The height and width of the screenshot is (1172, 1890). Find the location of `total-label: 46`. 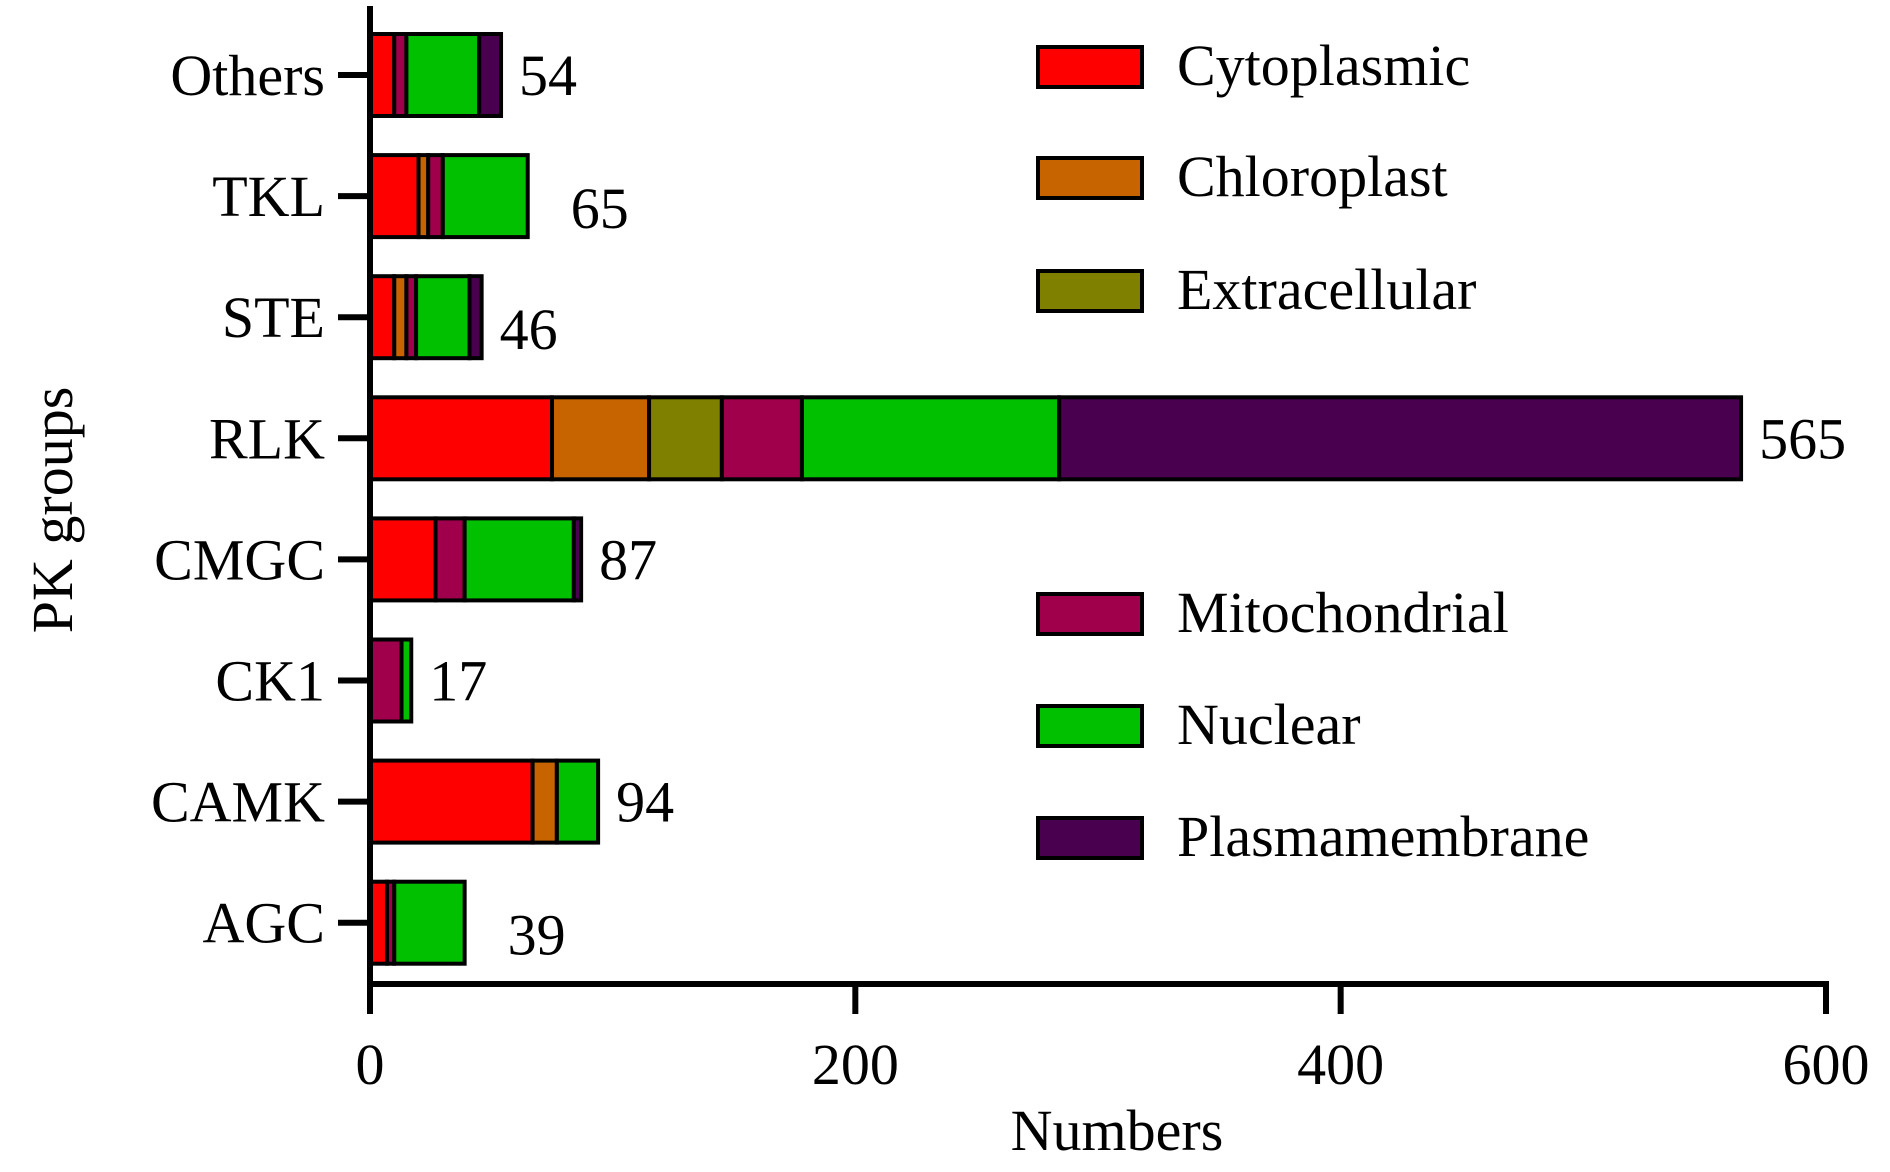

total-label: 46 is located at coordinates (529, 329).